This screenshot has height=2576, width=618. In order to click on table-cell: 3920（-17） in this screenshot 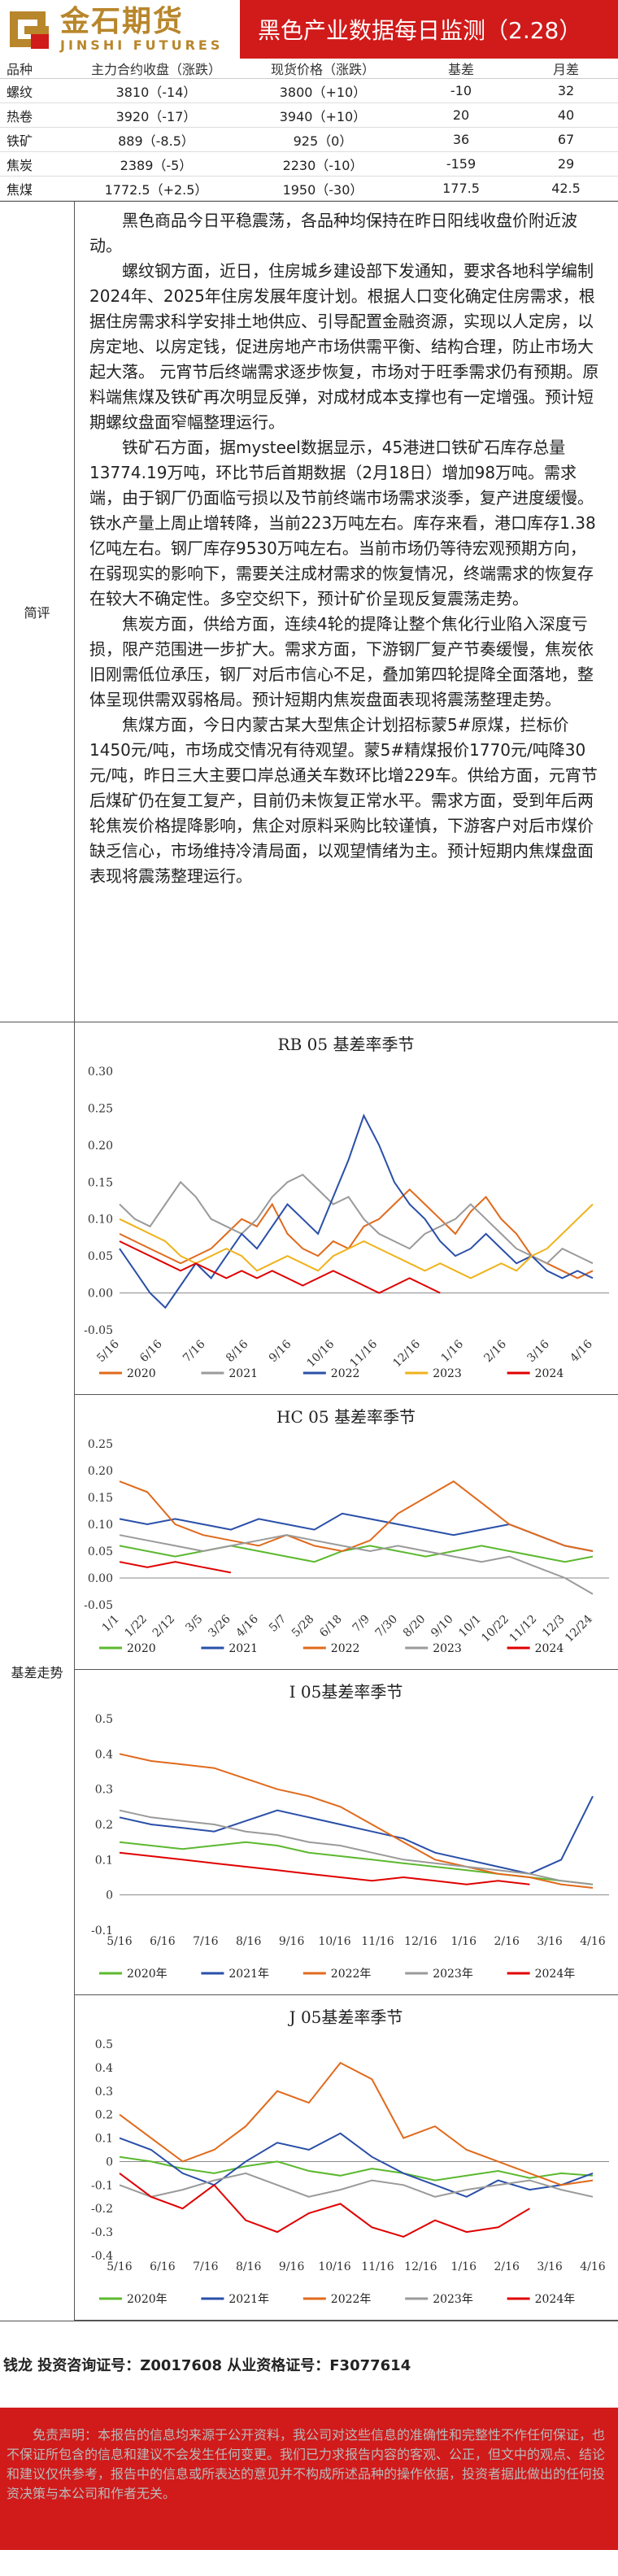, I will do `click(156, 115)`.